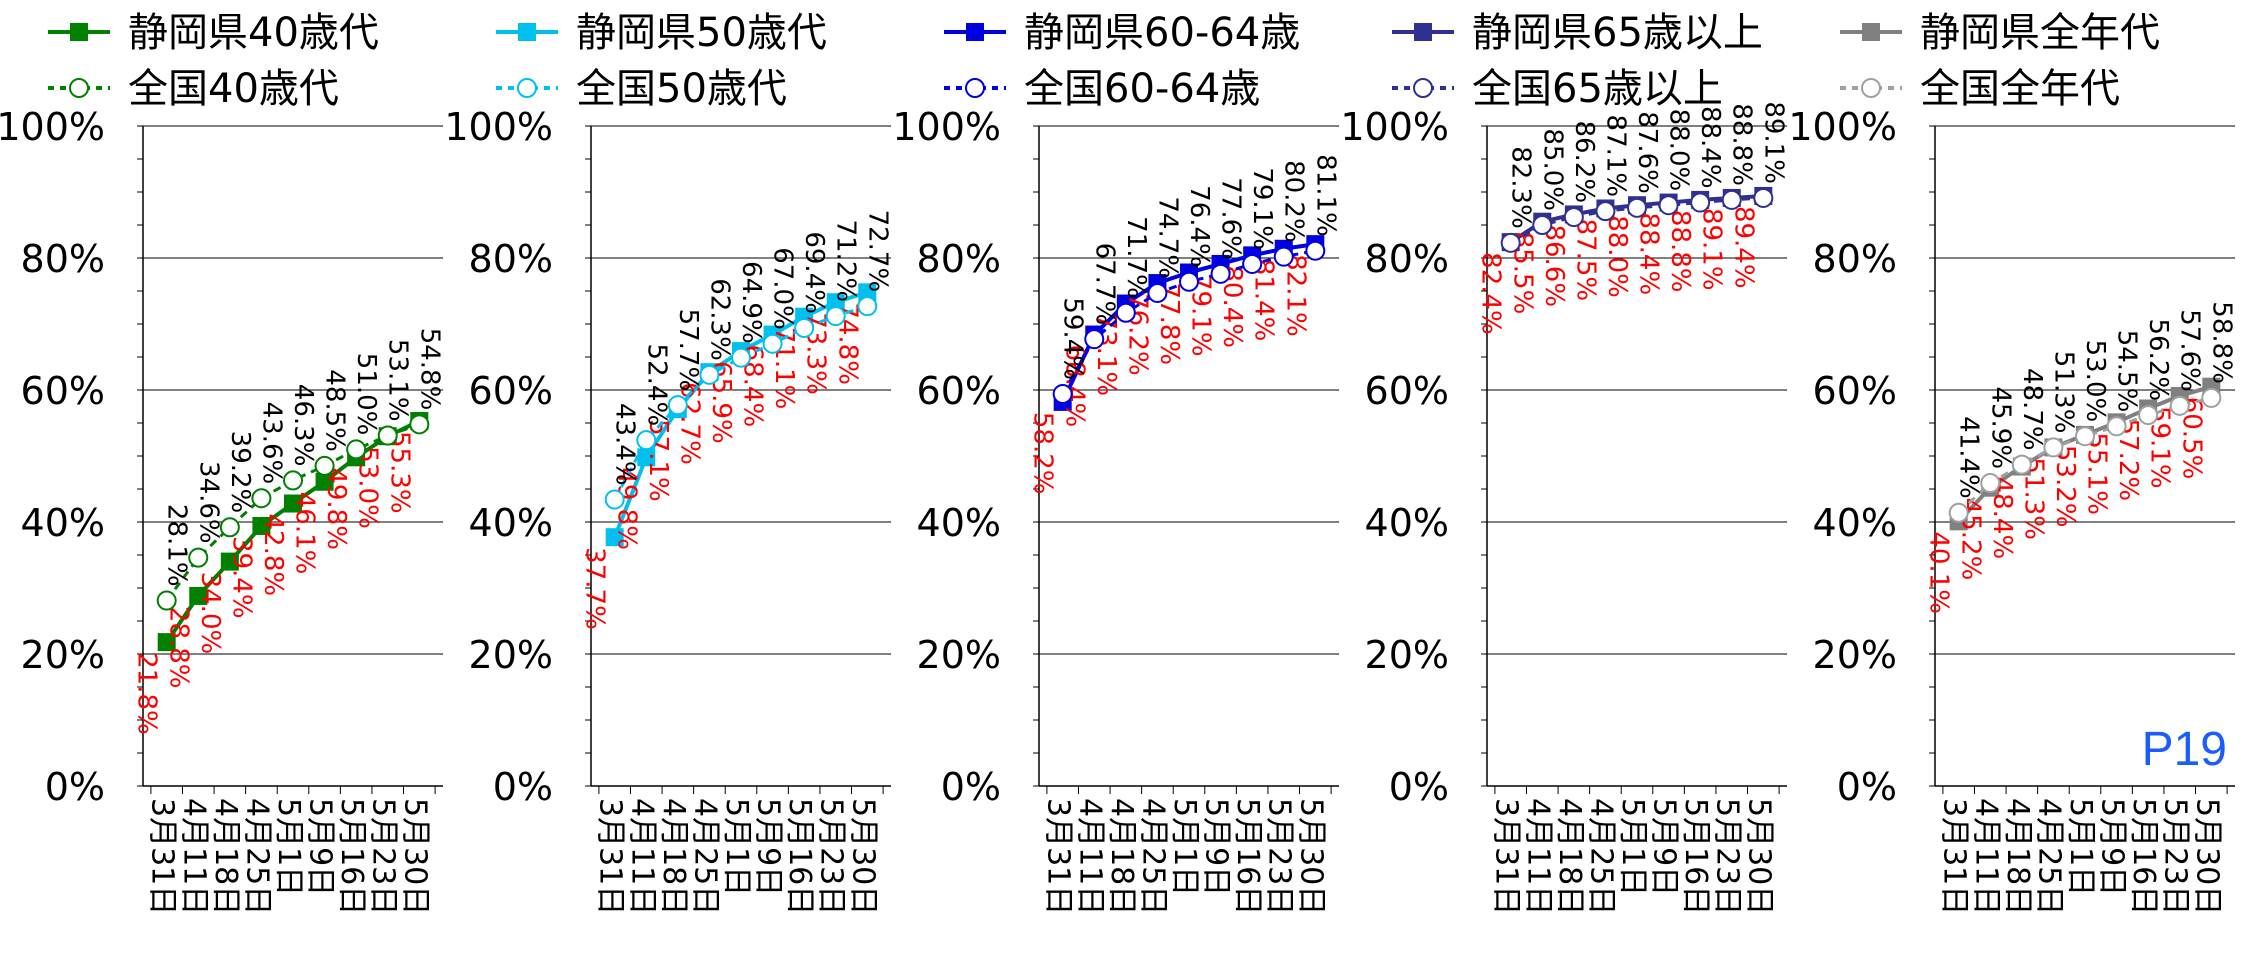  What do you see at coordinates (1969, 457) in the screenshot?
I see `data-label: 41.4%` at bounding box center [1969, 457].